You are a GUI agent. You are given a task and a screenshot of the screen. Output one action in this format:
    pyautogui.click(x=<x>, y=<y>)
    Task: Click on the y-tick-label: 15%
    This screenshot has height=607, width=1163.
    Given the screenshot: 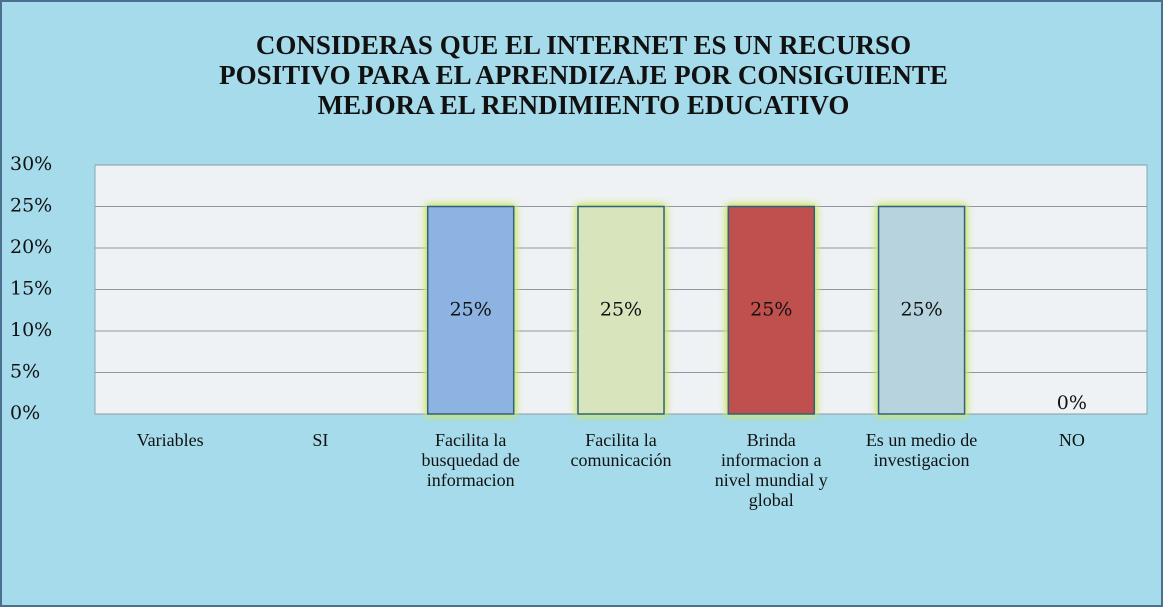 What is the action you would take?
    pyautogui.click(x=31, y=289)
    